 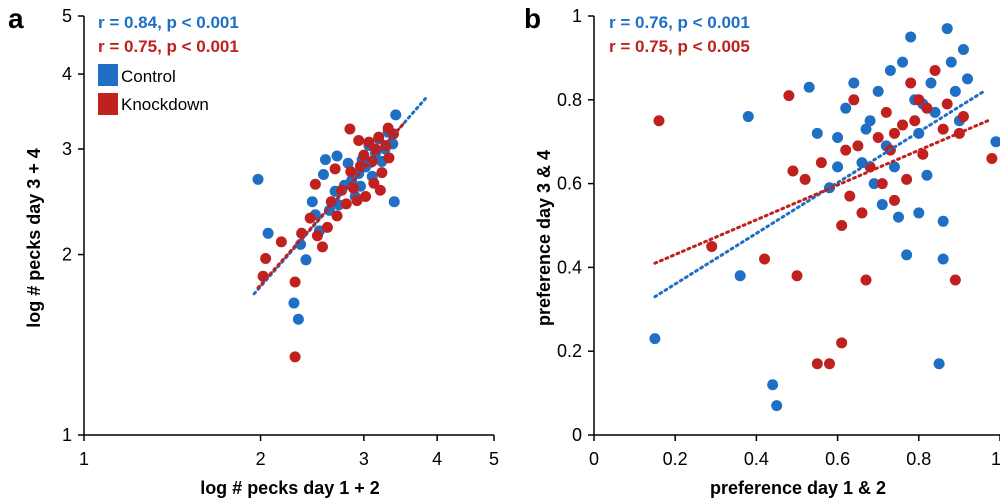 What do you see at coordinates (575, 225) in the screenshot?
I see `panel-b-y-ticks: 0 0.2 0.4 0.6 0.8 1` at bounding box center [575, 225].